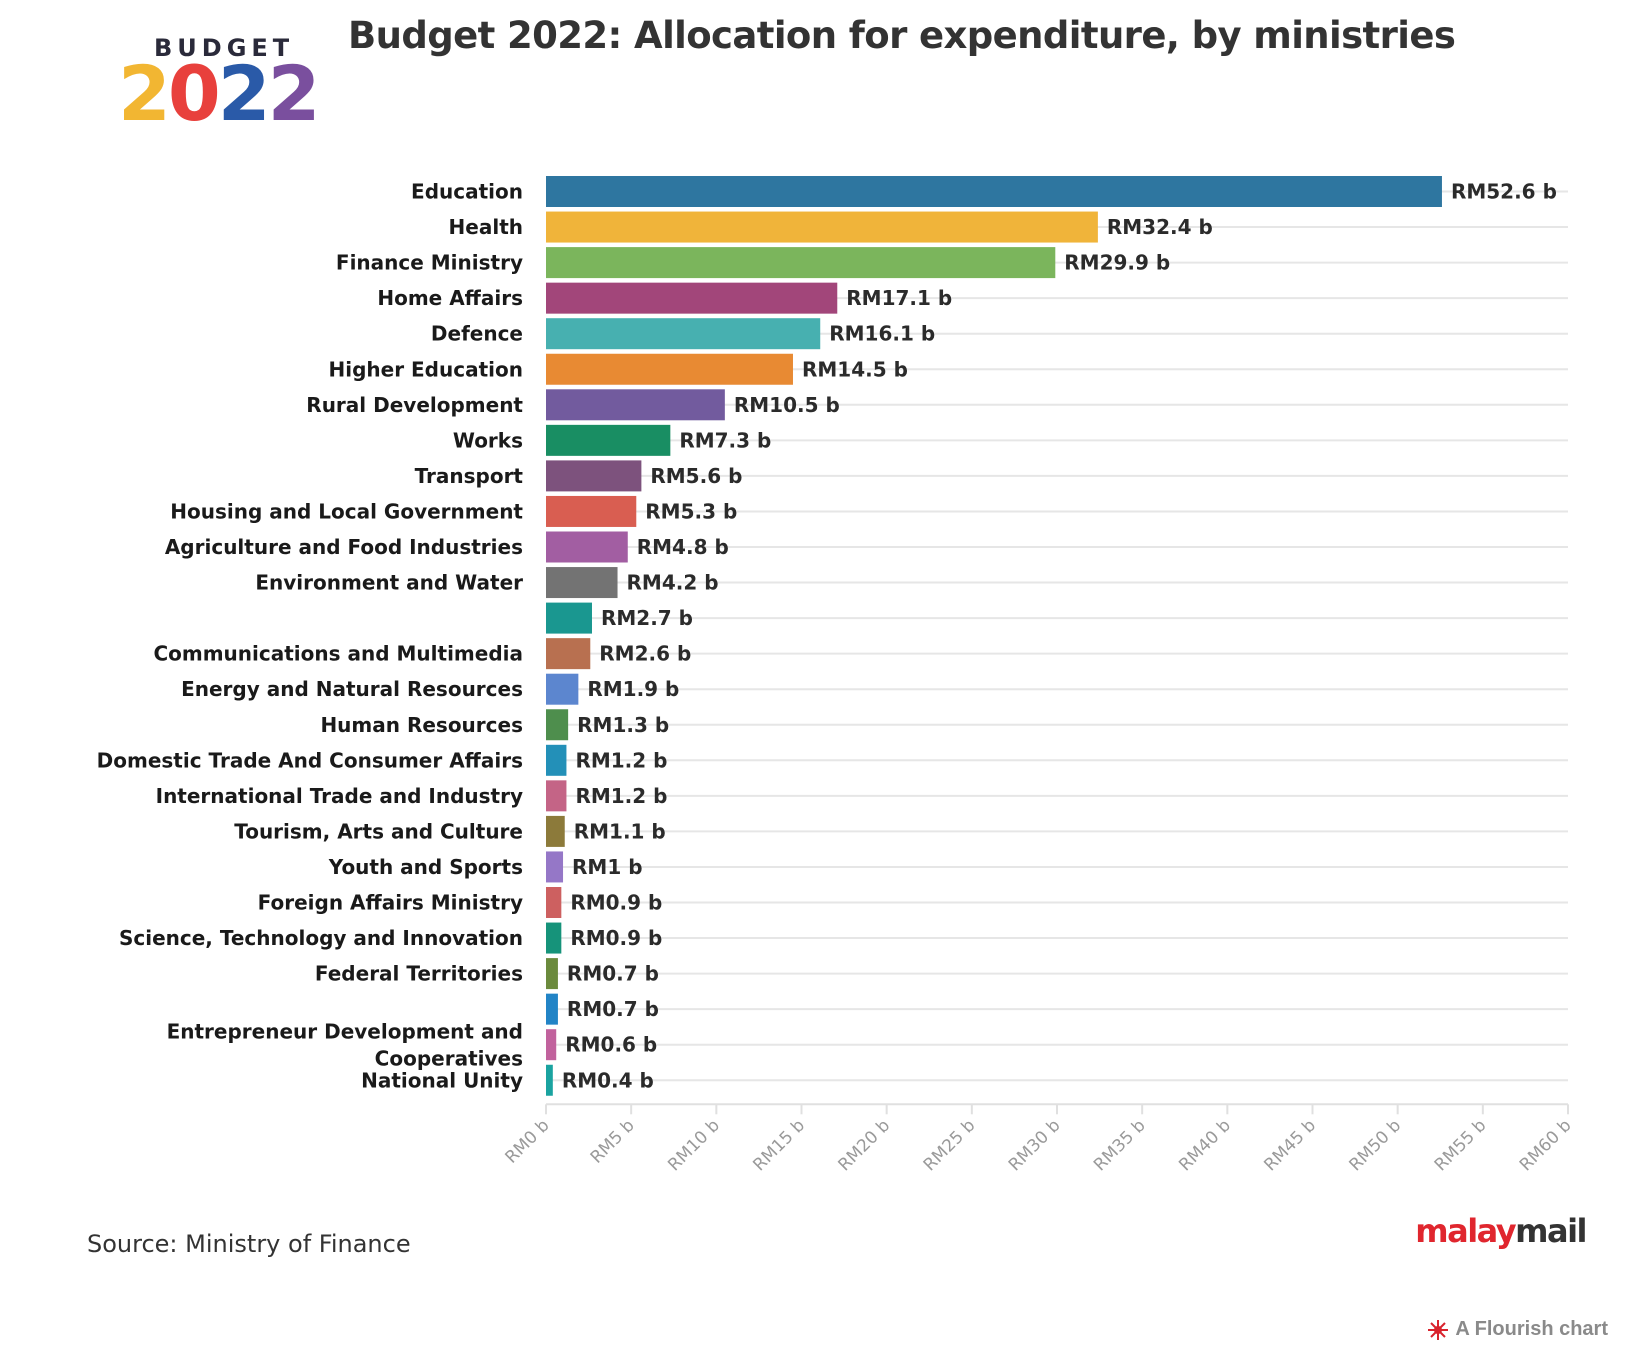 The width and height of the screenshot is (1638, 1351). I want to click on x-tick-label: RM25 b, so click(950, 1146).